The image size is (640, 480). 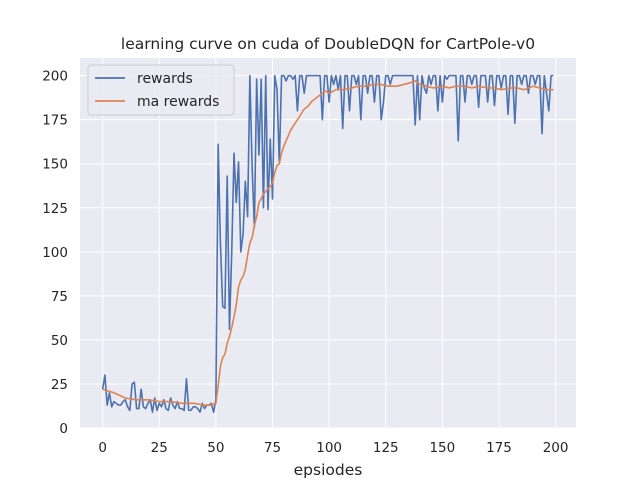 I want to click on y-tick-label: 200, so click(x=55, y=77).